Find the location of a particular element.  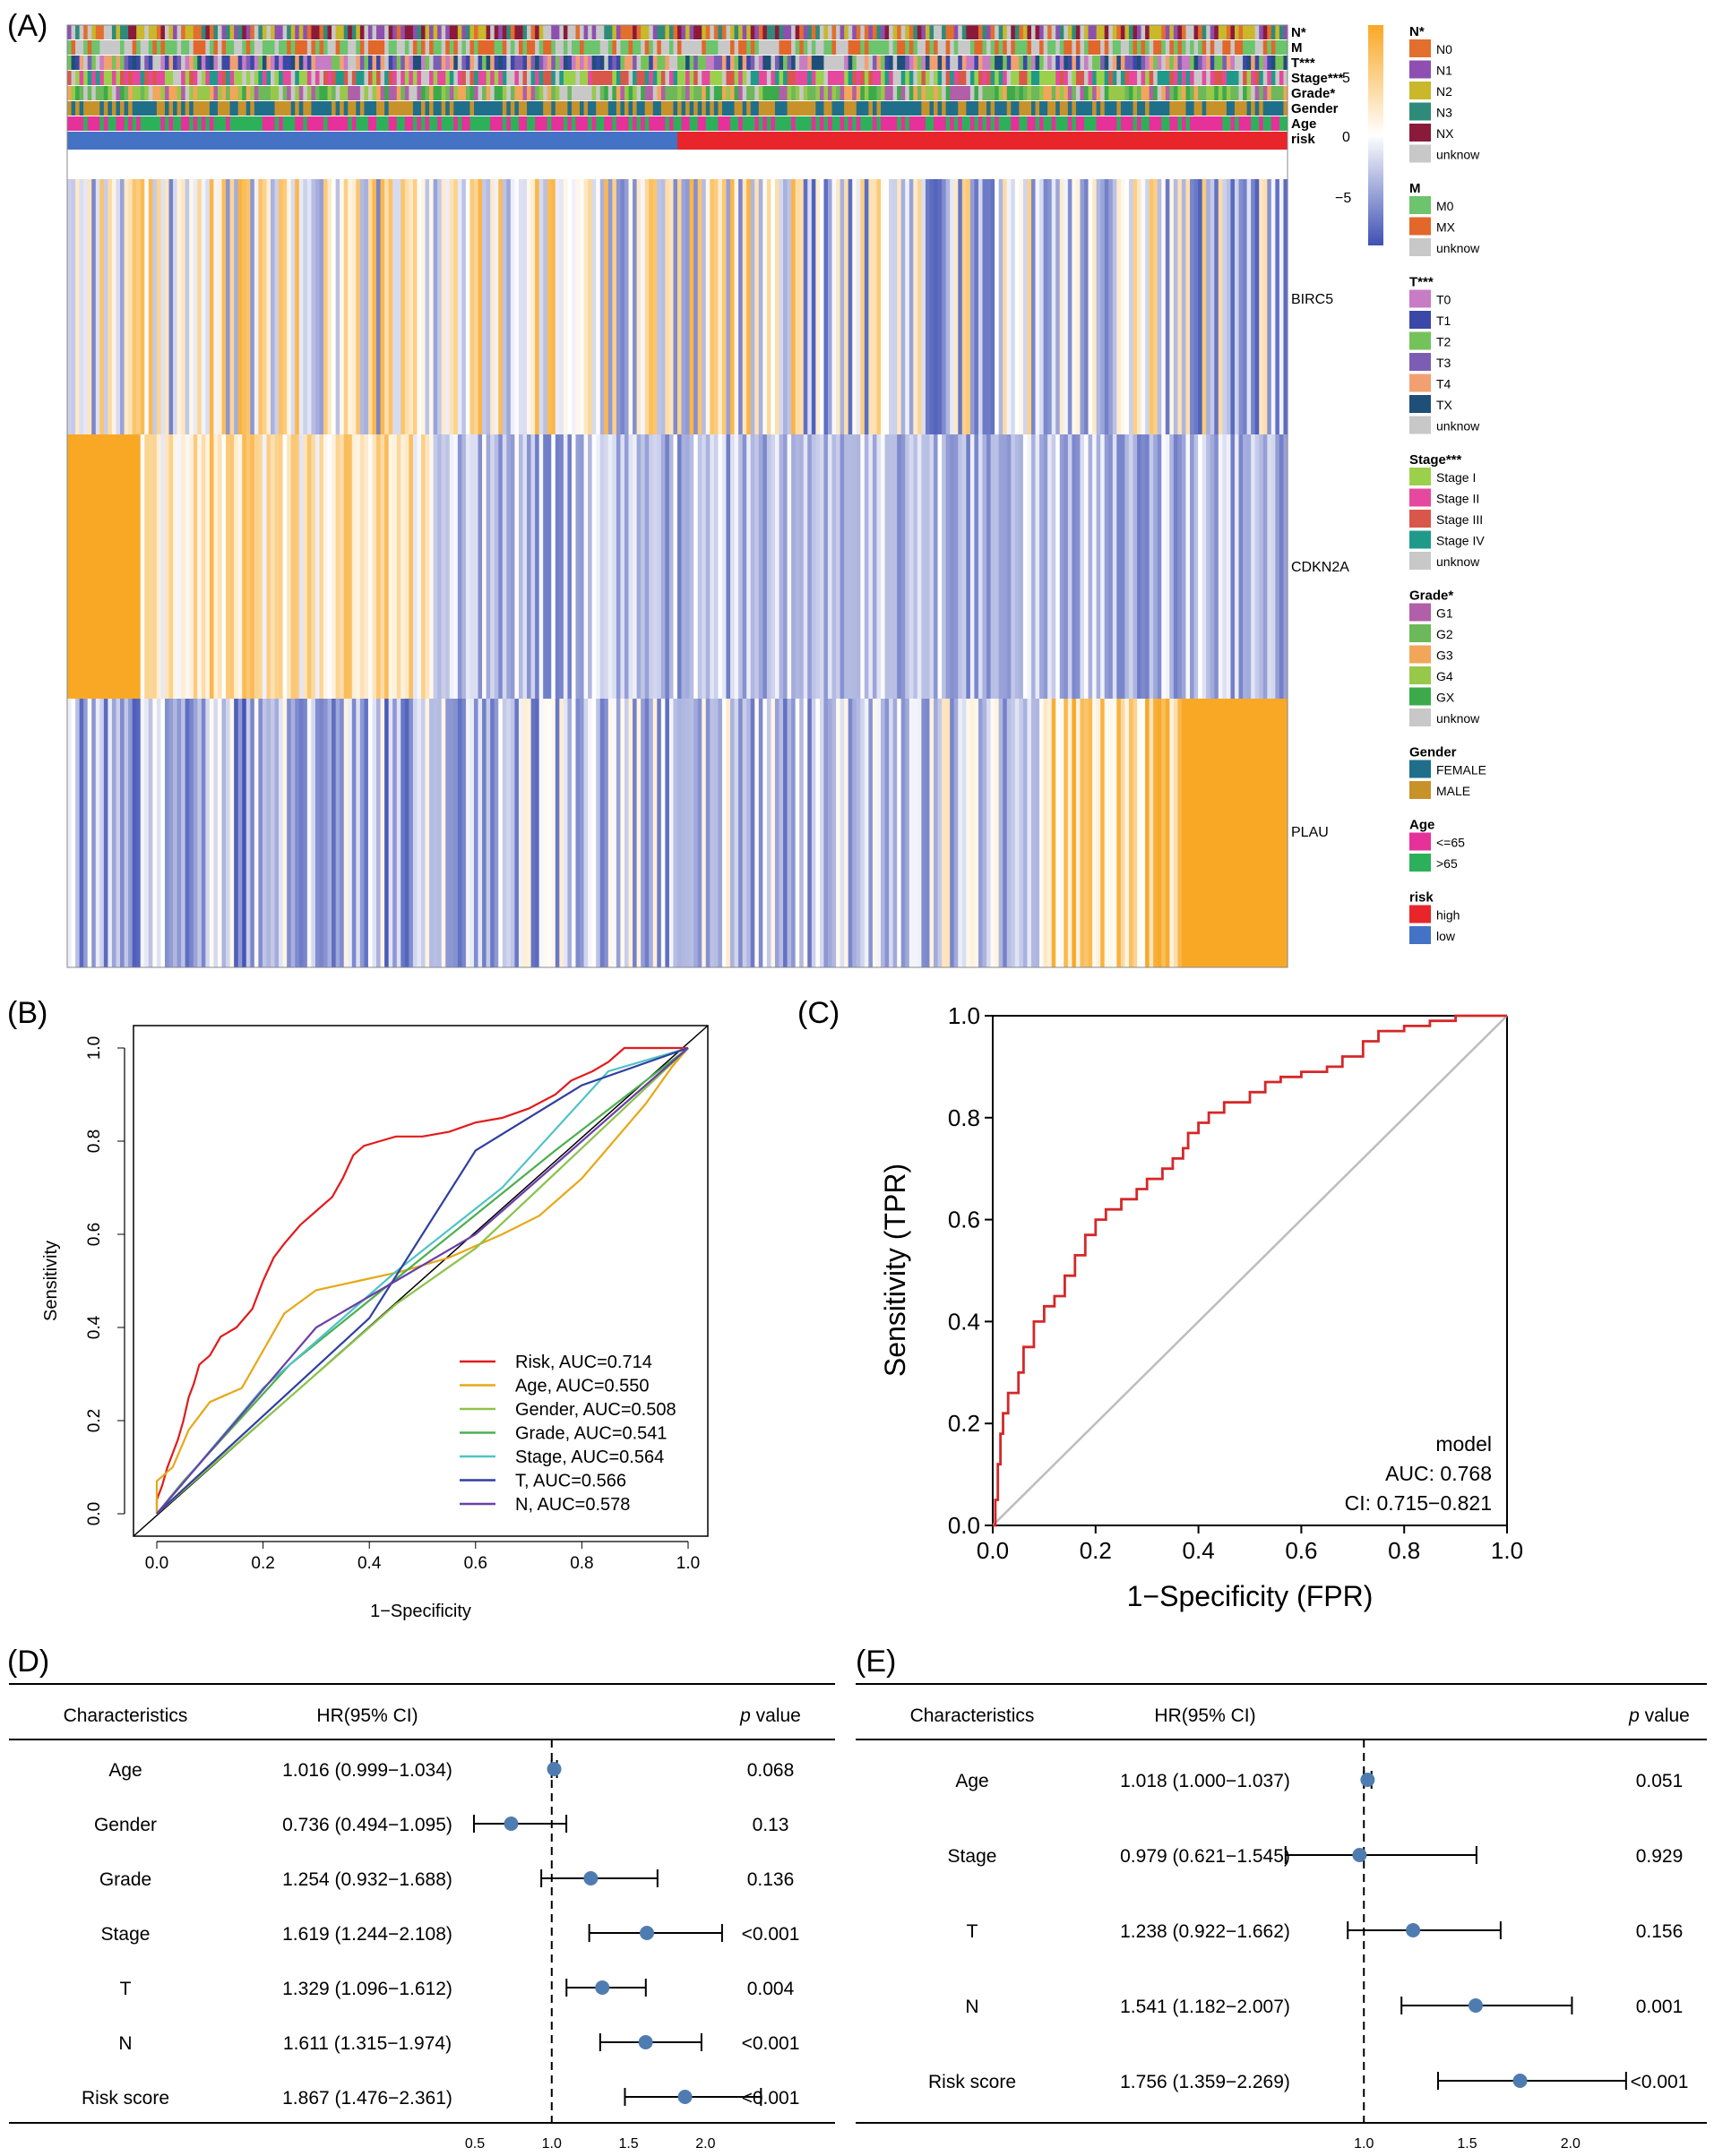

y-tick-label: 1.0 is located at coordinates (94, 1048).